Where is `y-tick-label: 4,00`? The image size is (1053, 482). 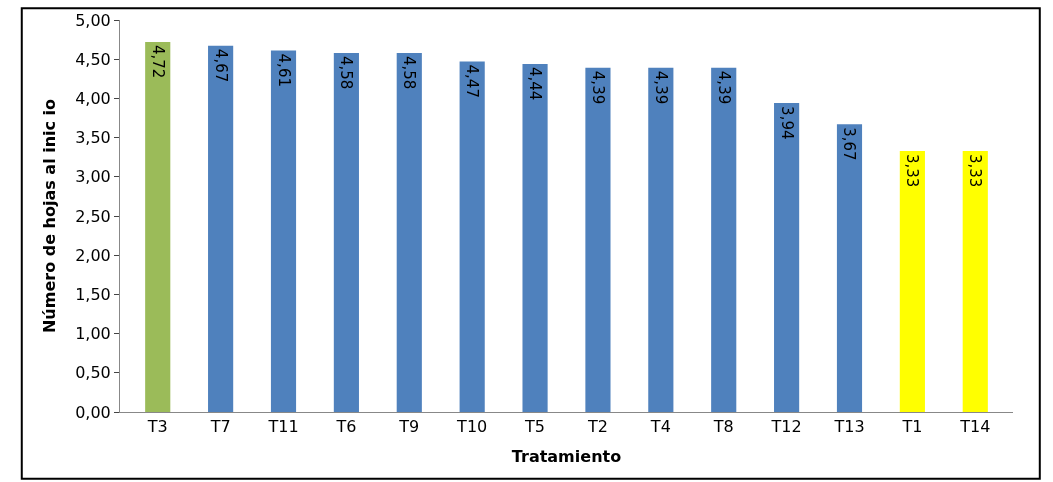
y-tick-label: 4,00 is located at coordinates (93, 98).